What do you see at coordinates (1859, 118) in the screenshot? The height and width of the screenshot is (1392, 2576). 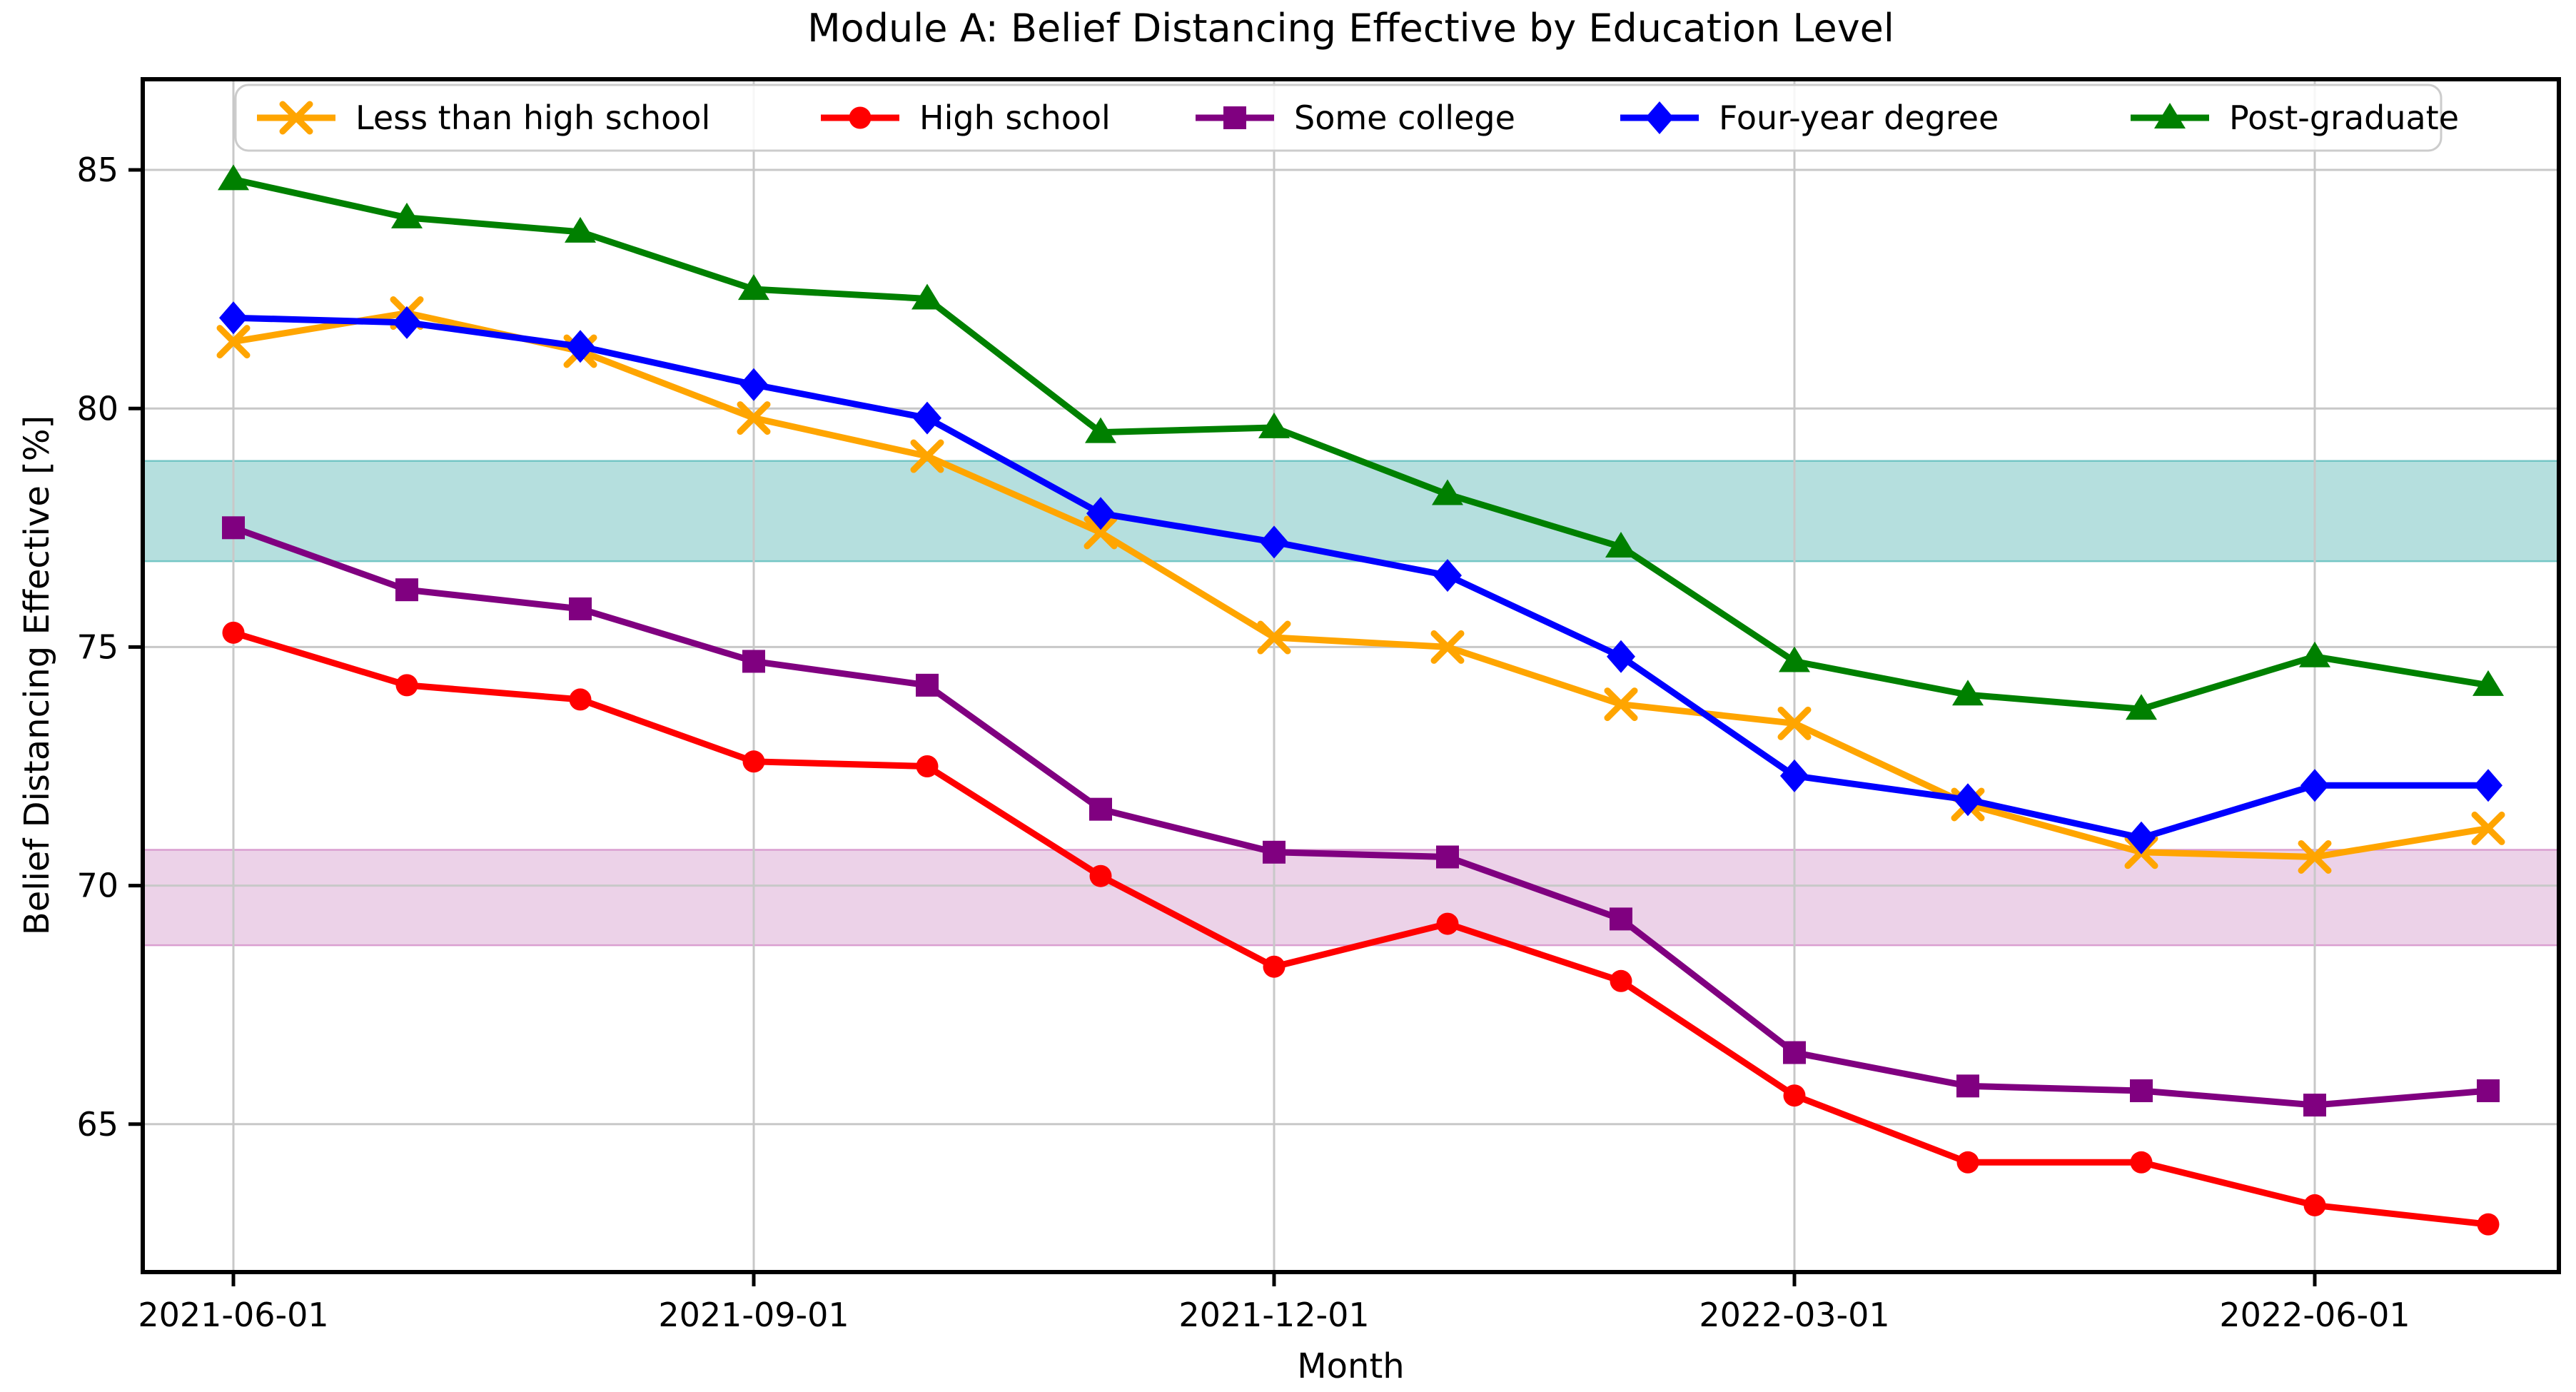 I see `legend-label: Four-year degree` at bounding box center [1859, 118].